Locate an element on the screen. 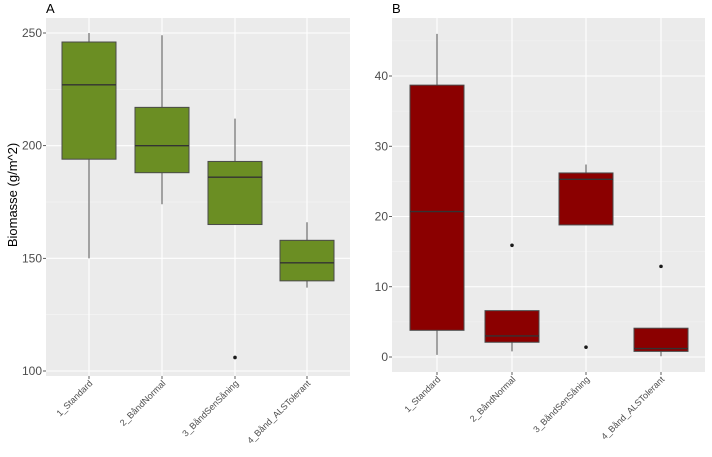 This screenshot has width=712, height=457. panel-title: B is located at coordinates (396, 8).